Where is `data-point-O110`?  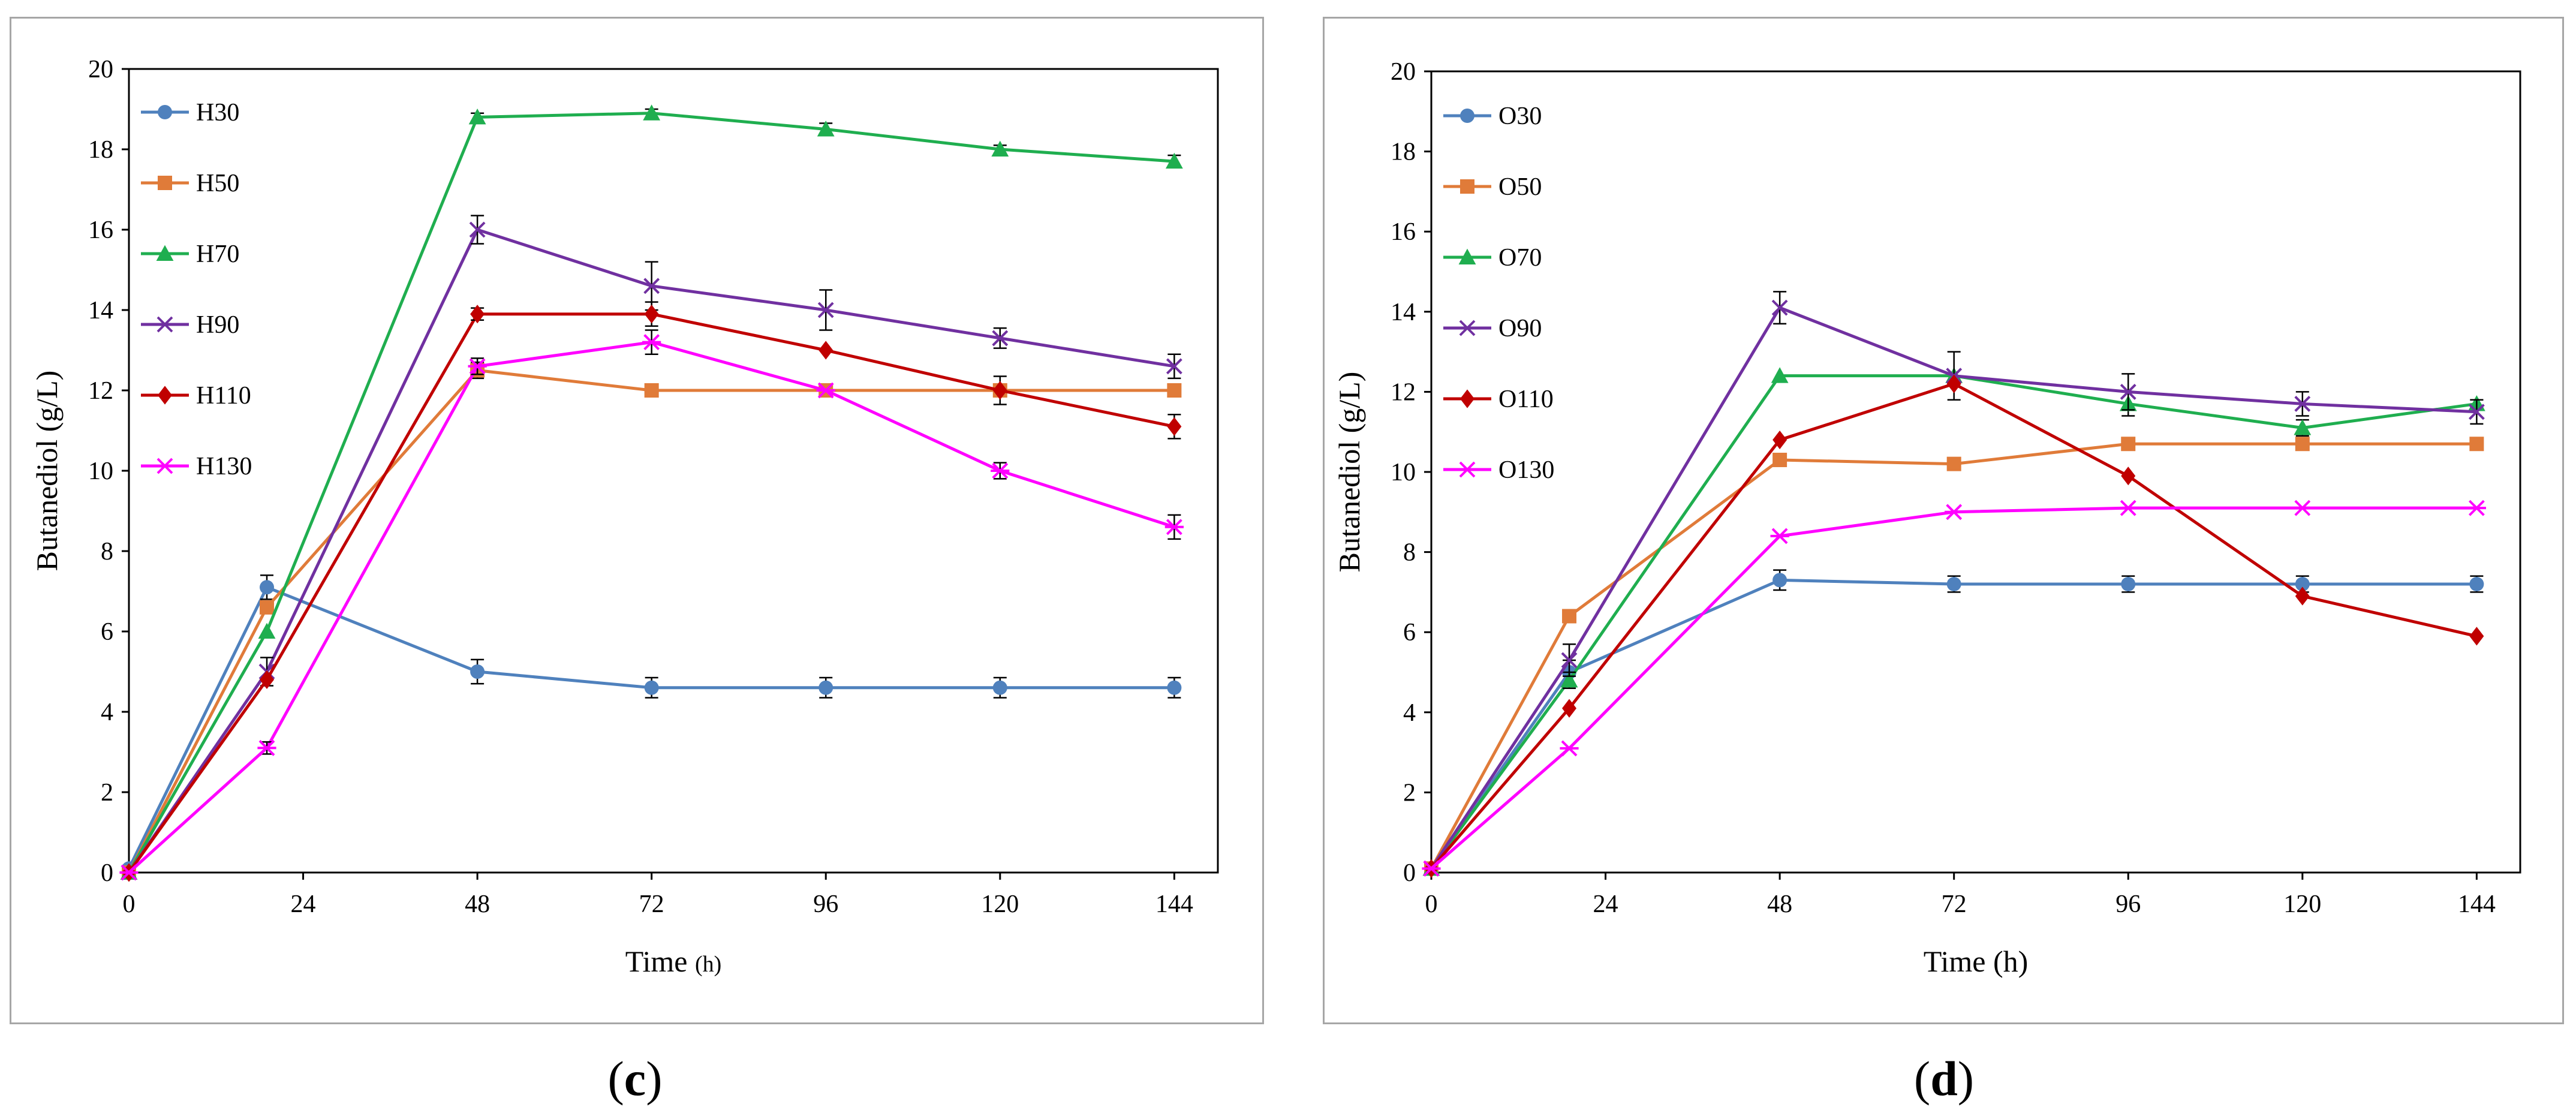 data-point-O110 is located at coordinates (2302, 596).